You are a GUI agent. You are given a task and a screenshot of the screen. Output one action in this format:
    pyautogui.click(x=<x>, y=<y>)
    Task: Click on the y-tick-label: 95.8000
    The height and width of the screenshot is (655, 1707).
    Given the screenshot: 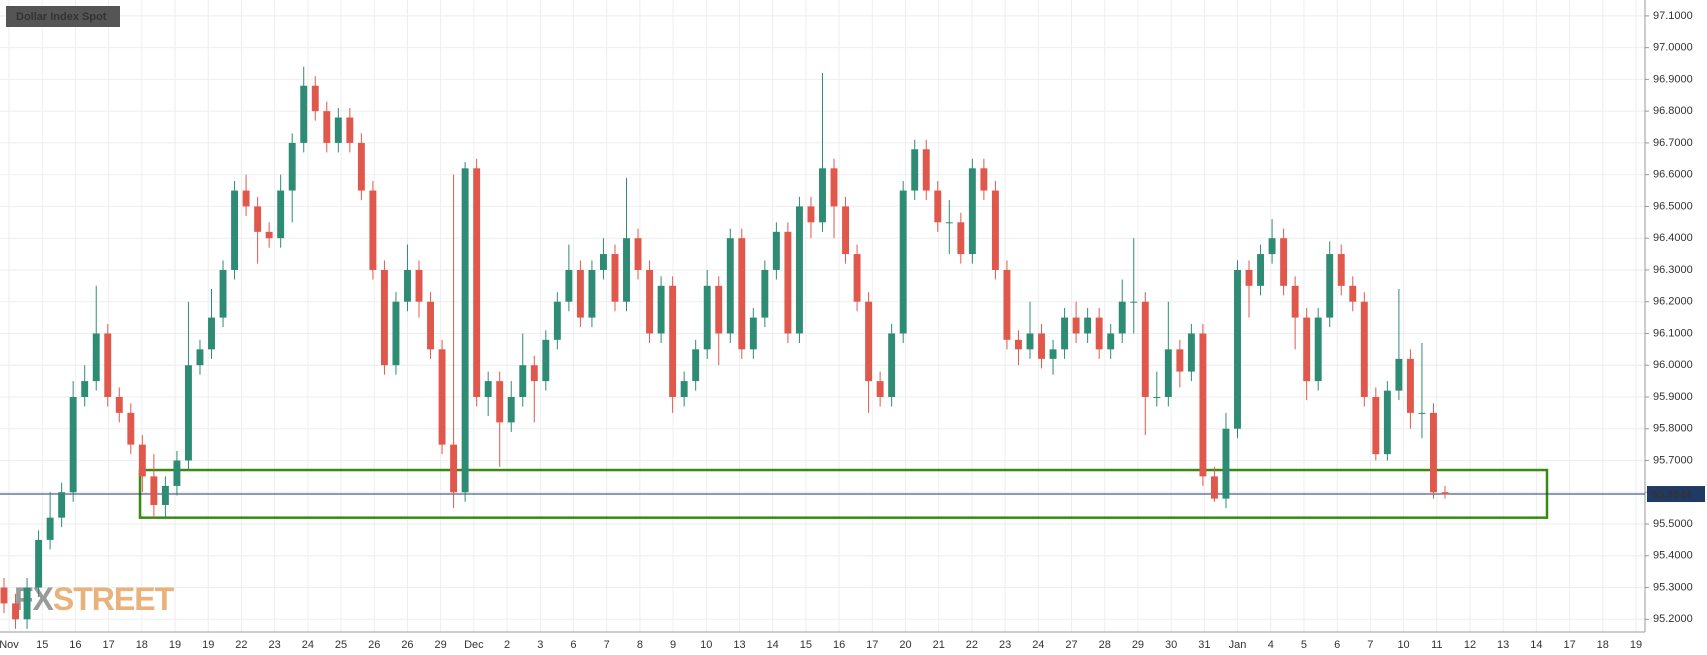 What is the action you would take?
    pyautogui.click(x=1673, y=429)
    